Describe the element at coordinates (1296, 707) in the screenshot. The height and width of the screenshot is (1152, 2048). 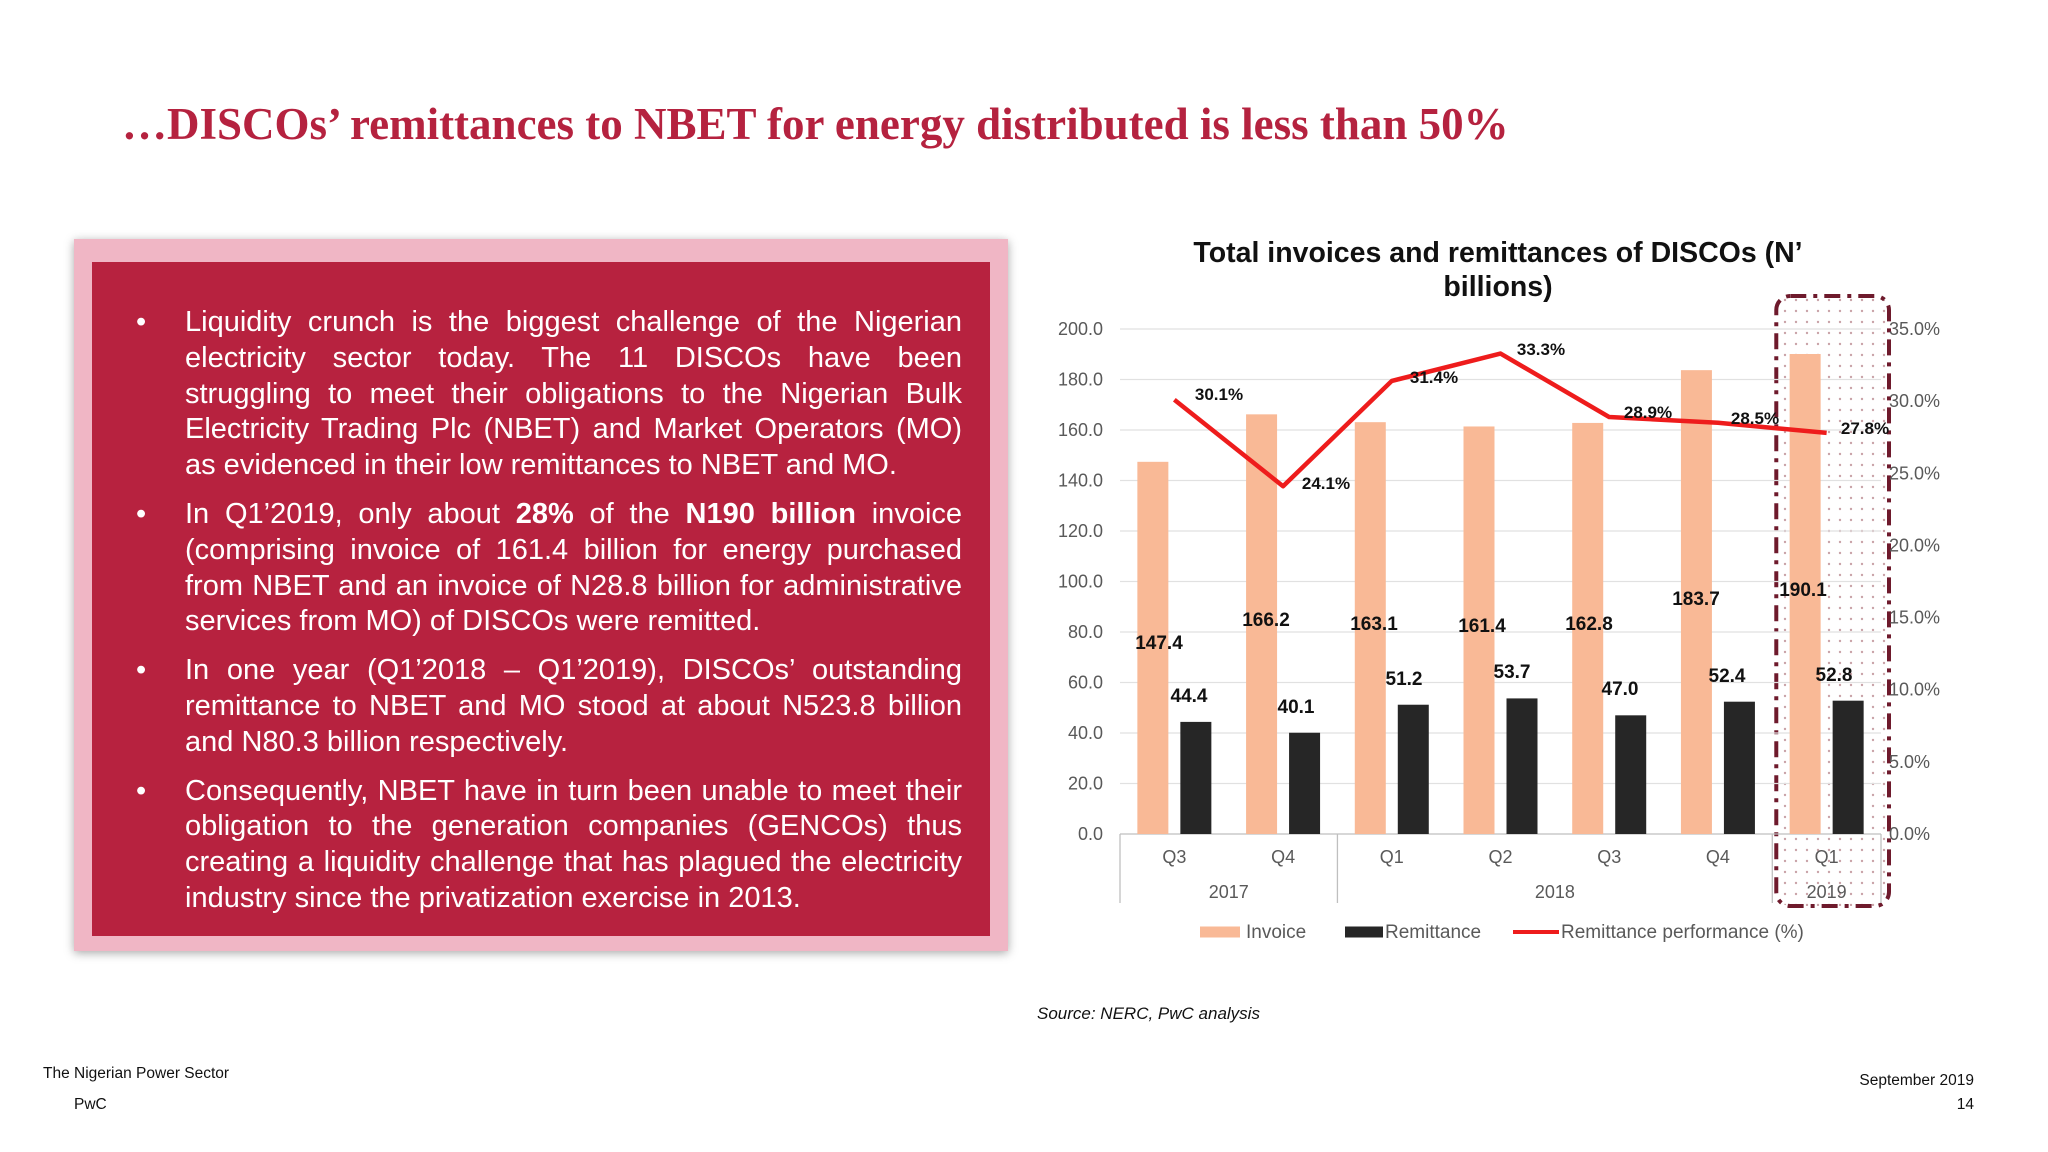
I see `remittance-data-label: 40.1` at that location.